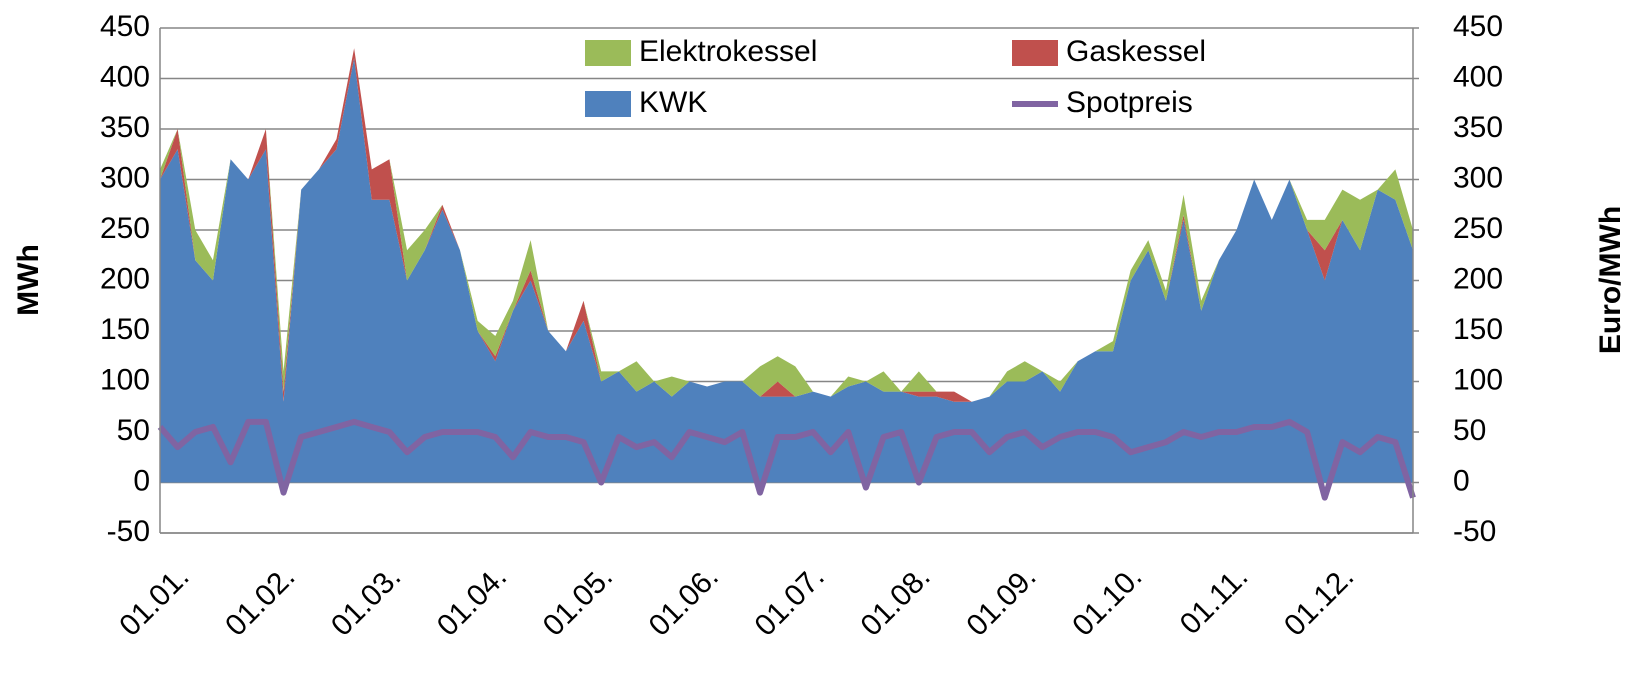 Image resolution: width=1640 pixels, height=691 pixels. Describe the element at coordinates (1136, 51) in the screenshot. I see `legend-label: Gaskessel` at that location.